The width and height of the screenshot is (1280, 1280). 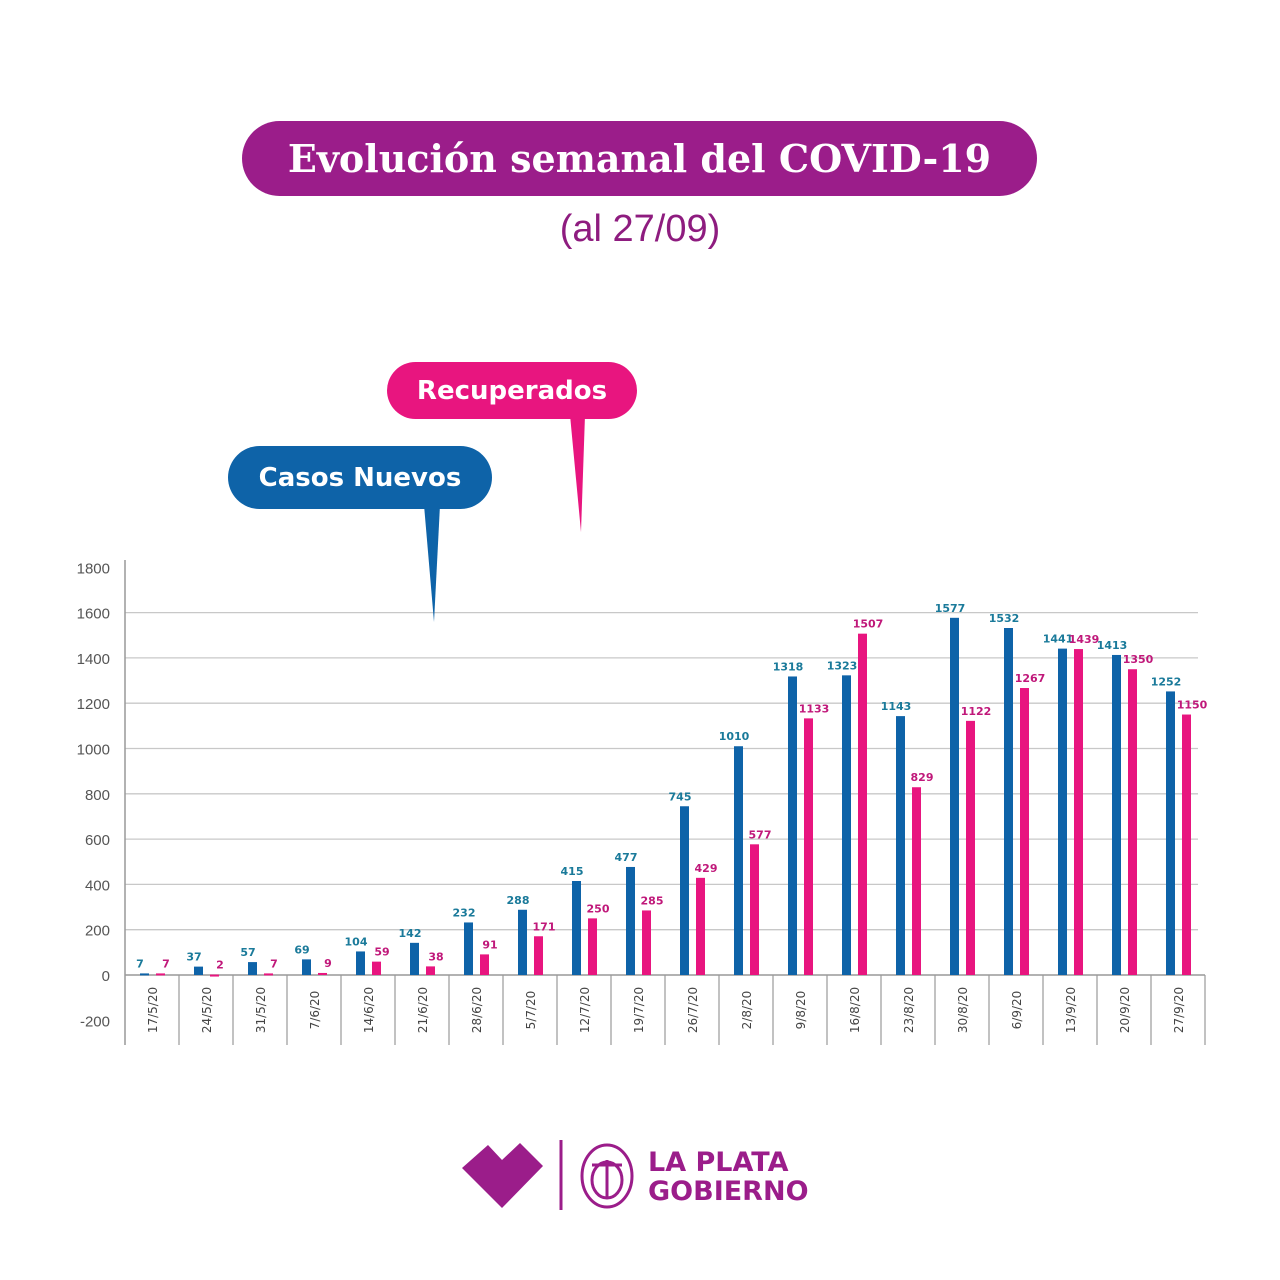 What do you see at coordinates (1071, 1010) in the screenshot?
I see `x-tick-label: 13/9/20` at bounding box center [1071, 1010].